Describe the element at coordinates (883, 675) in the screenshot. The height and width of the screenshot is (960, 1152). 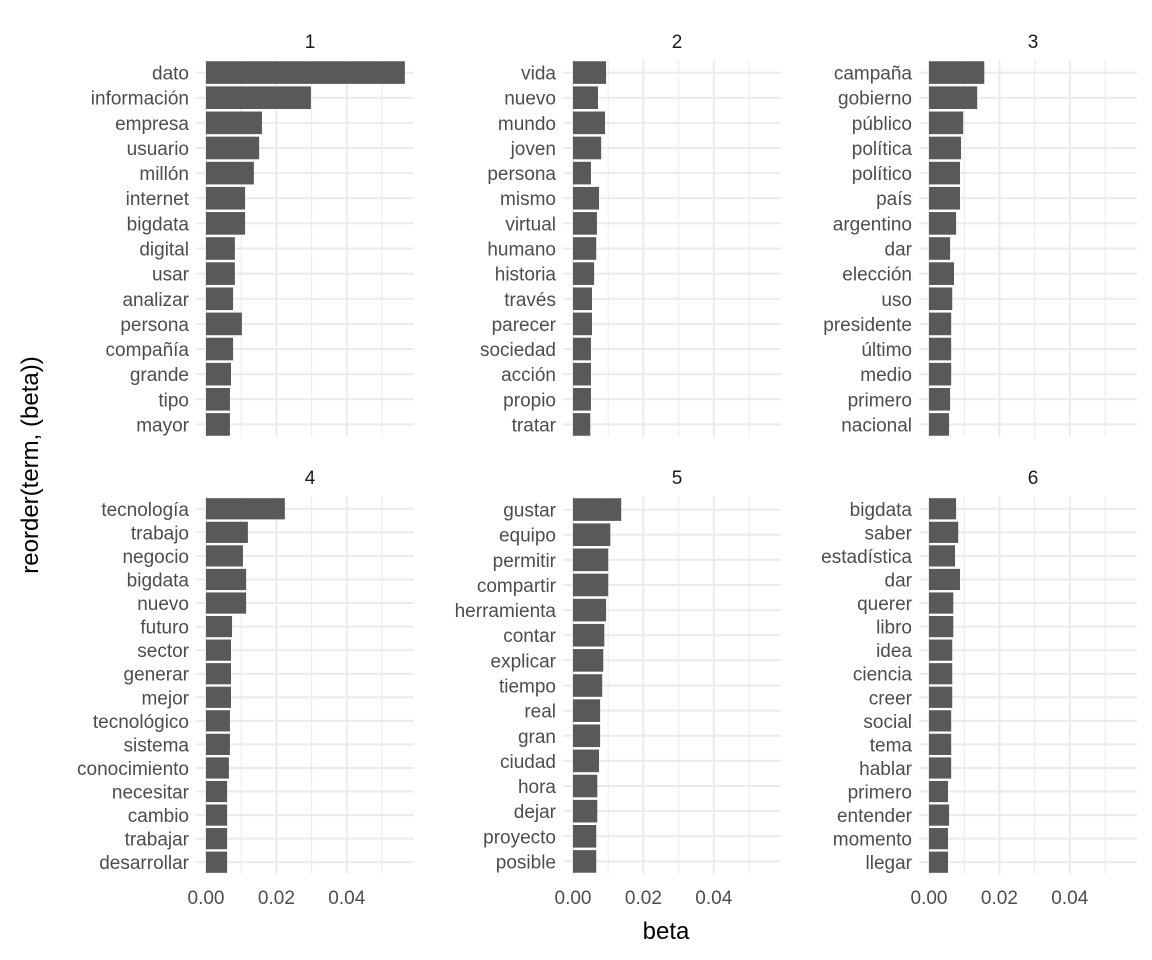
I see `y-tick-label: ciencia` at that location.